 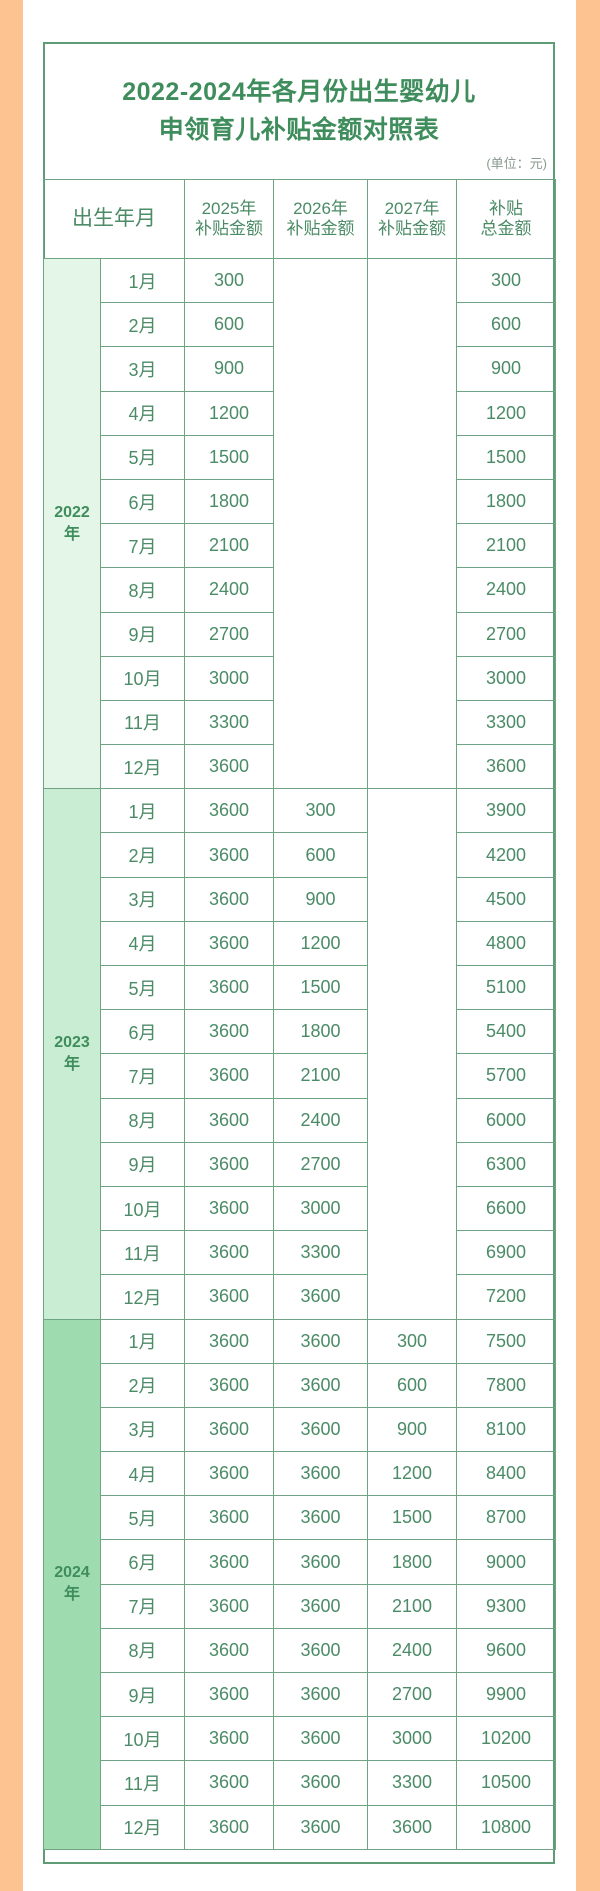 I want to click on header-2025-label: 补贴金额, so click(x=229, y=228).